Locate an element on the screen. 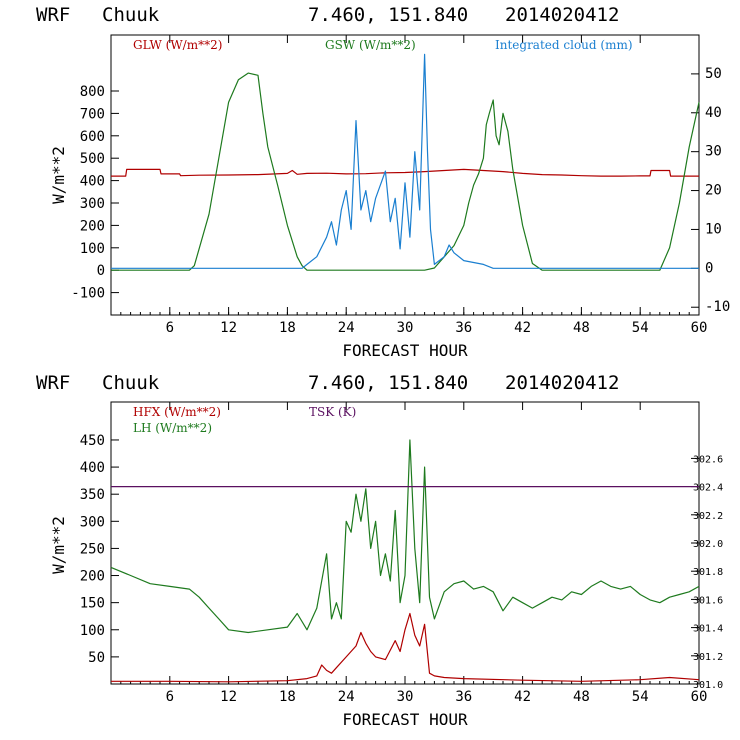 The width and height of the screenshot is (740, 740). series-line-hfx is located at coordinates (405, 647).